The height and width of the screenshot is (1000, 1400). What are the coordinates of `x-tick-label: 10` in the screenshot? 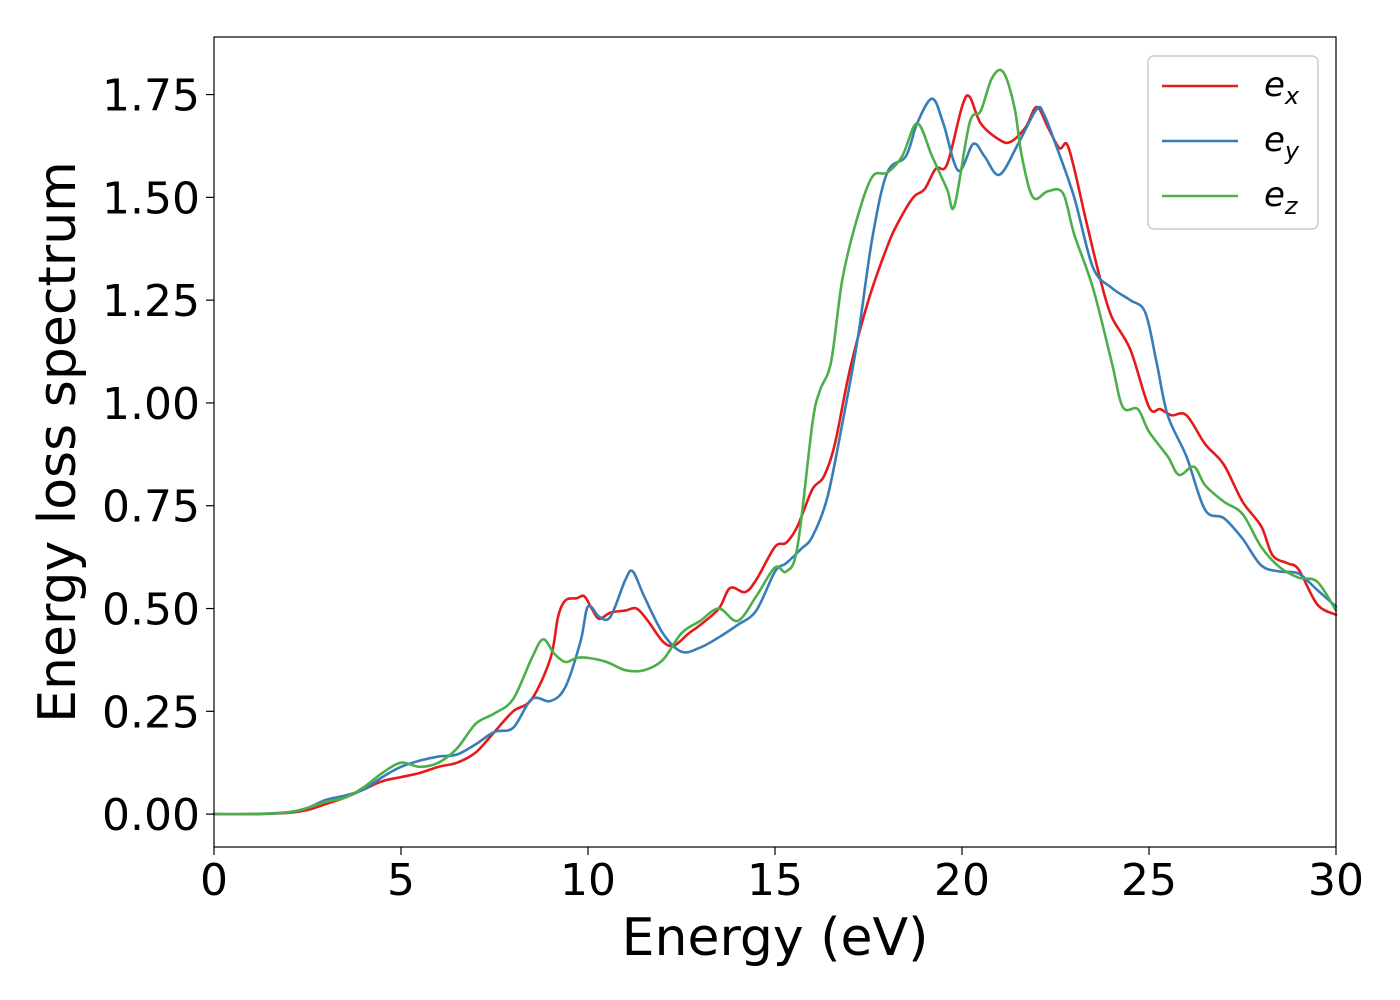 It's located at (588, 880).